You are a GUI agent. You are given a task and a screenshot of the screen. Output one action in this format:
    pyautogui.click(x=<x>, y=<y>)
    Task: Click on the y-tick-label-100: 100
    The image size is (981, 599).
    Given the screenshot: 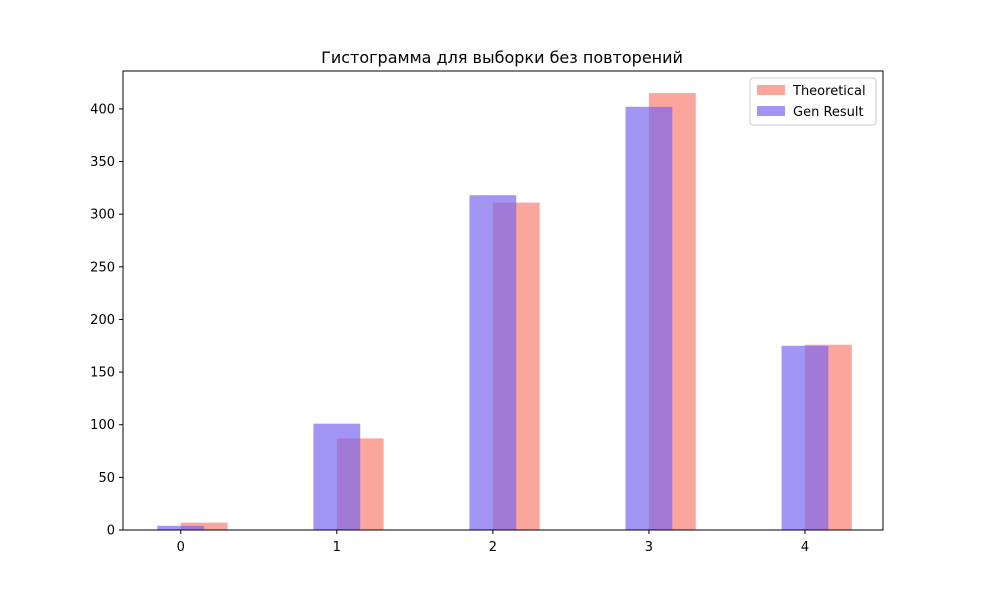 What is the action you would take?
    pyautogui.click(x=102, y=425)
    